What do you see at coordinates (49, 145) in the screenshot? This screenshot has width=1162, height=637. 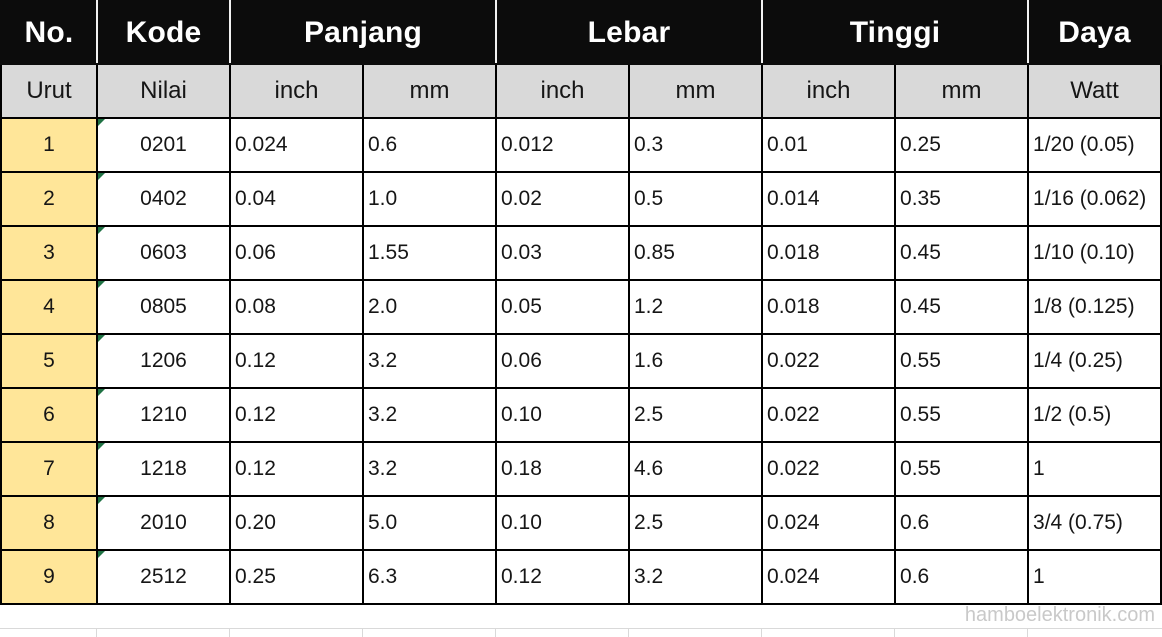 I see `row-number-cell: 1` at bounding box center [49, 145].